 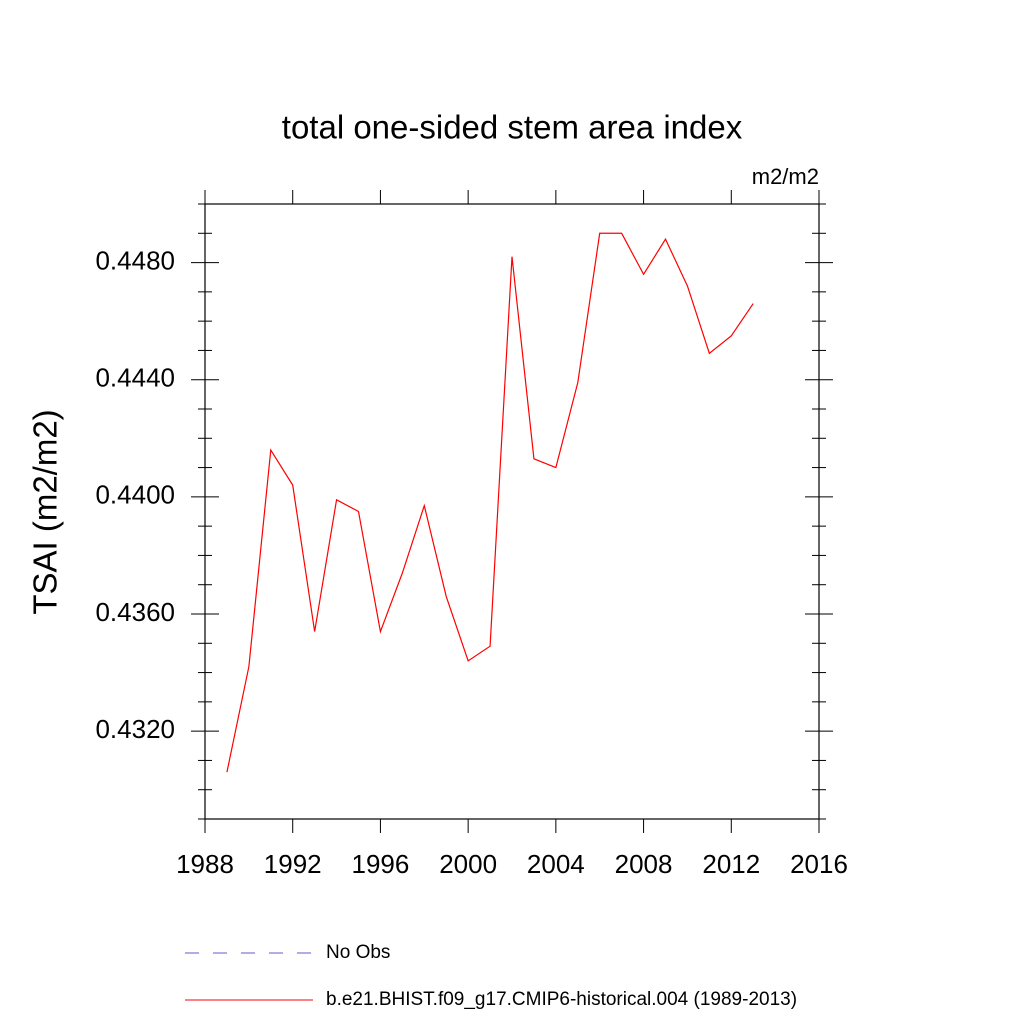 What do you see at coordinates (731, 864) in the screenshot?
I see `x-tick-label: 2012` at bounding box center [731, 864].